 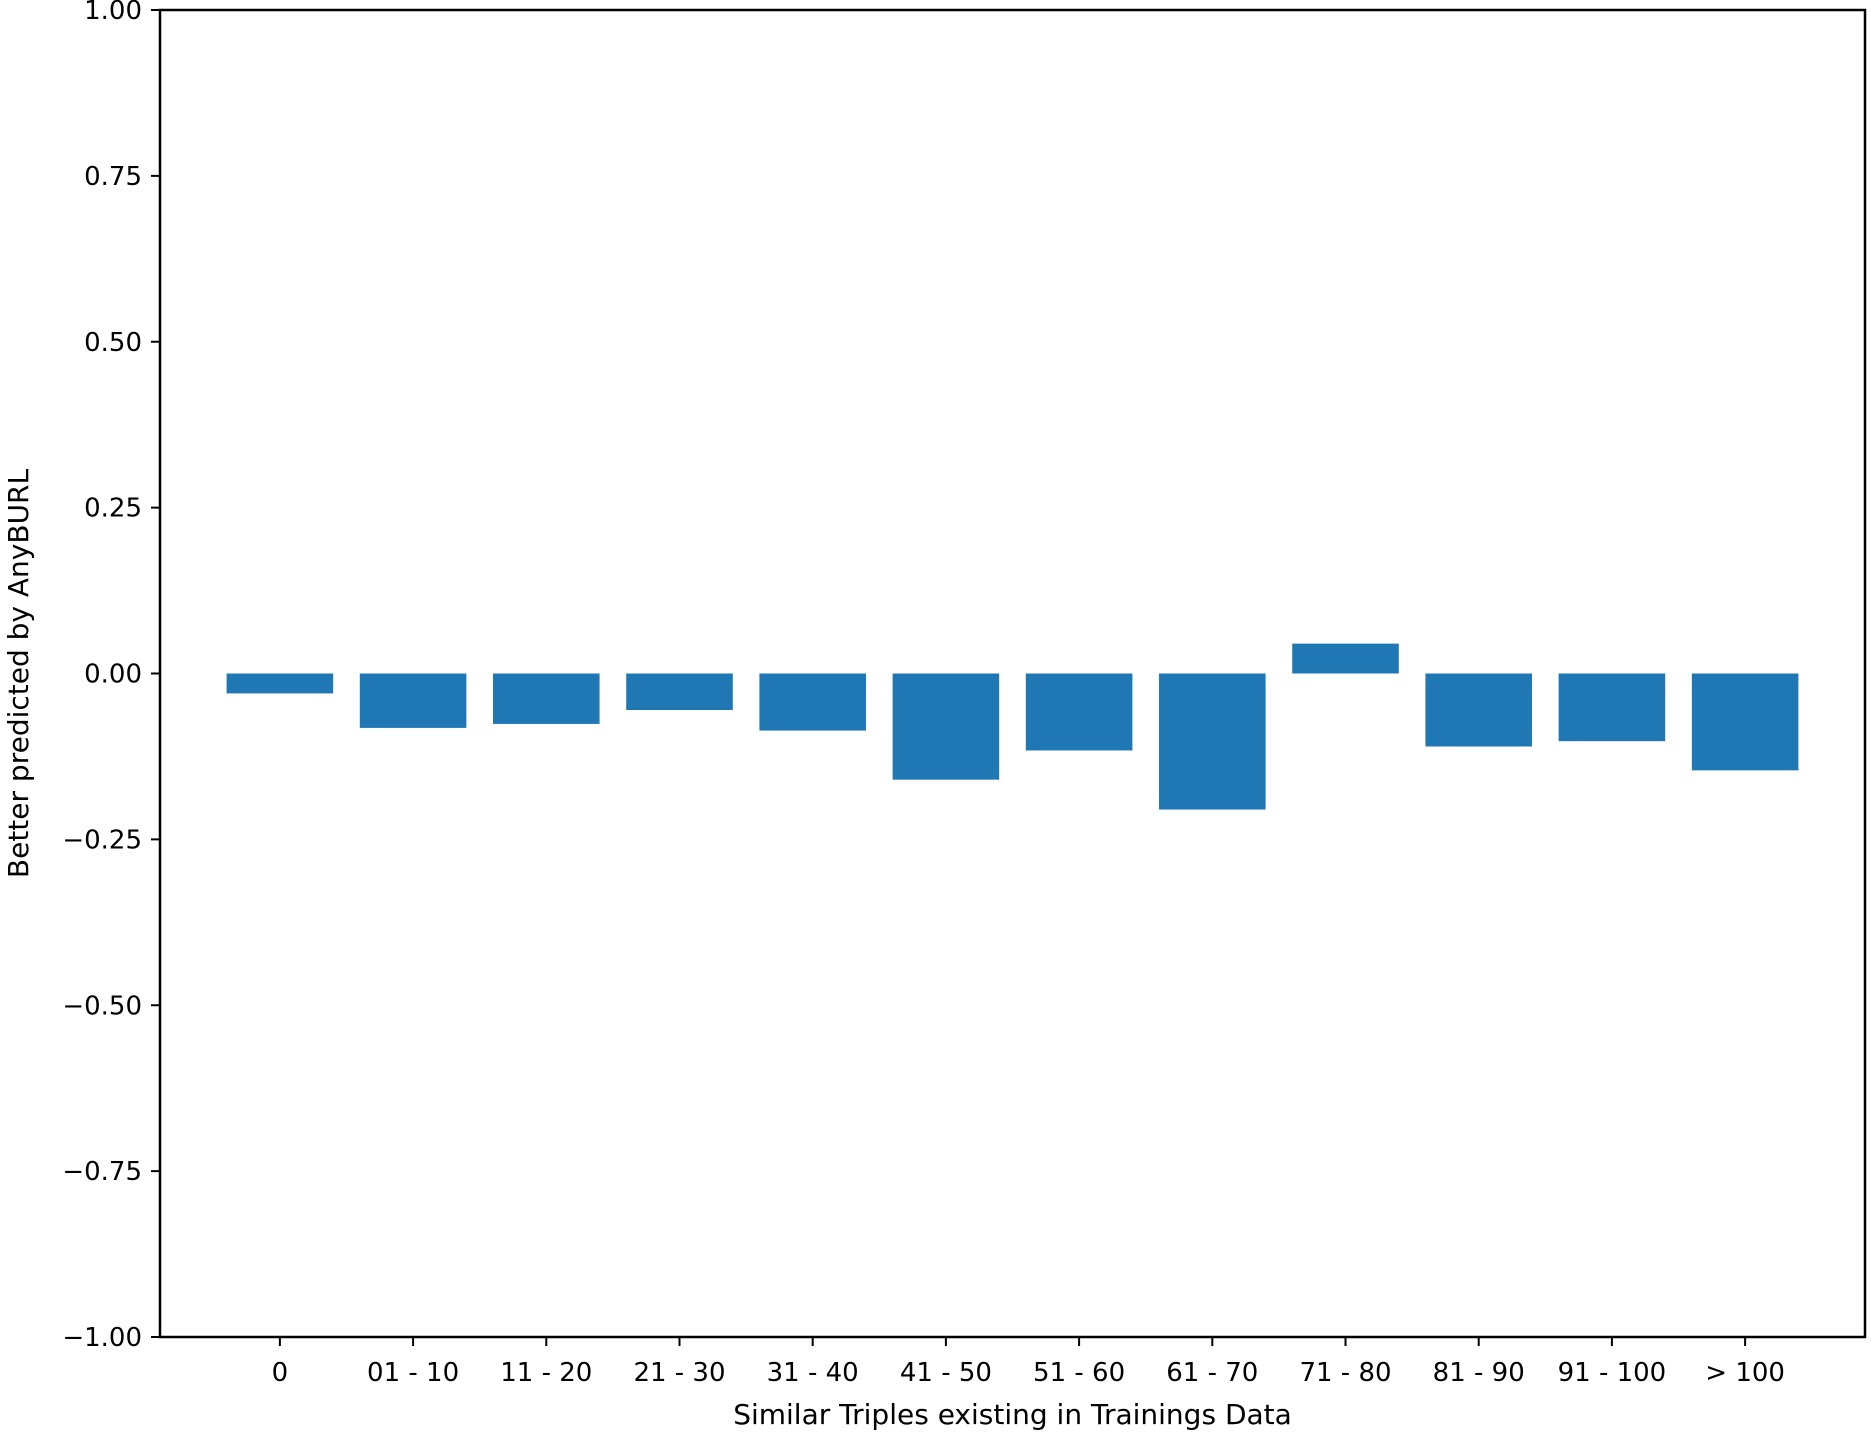 What do you see at coordinates (1745, 1373) in the screenshot?
I see `x-tick-label: > 100` at bounding box center [1745, 1373].